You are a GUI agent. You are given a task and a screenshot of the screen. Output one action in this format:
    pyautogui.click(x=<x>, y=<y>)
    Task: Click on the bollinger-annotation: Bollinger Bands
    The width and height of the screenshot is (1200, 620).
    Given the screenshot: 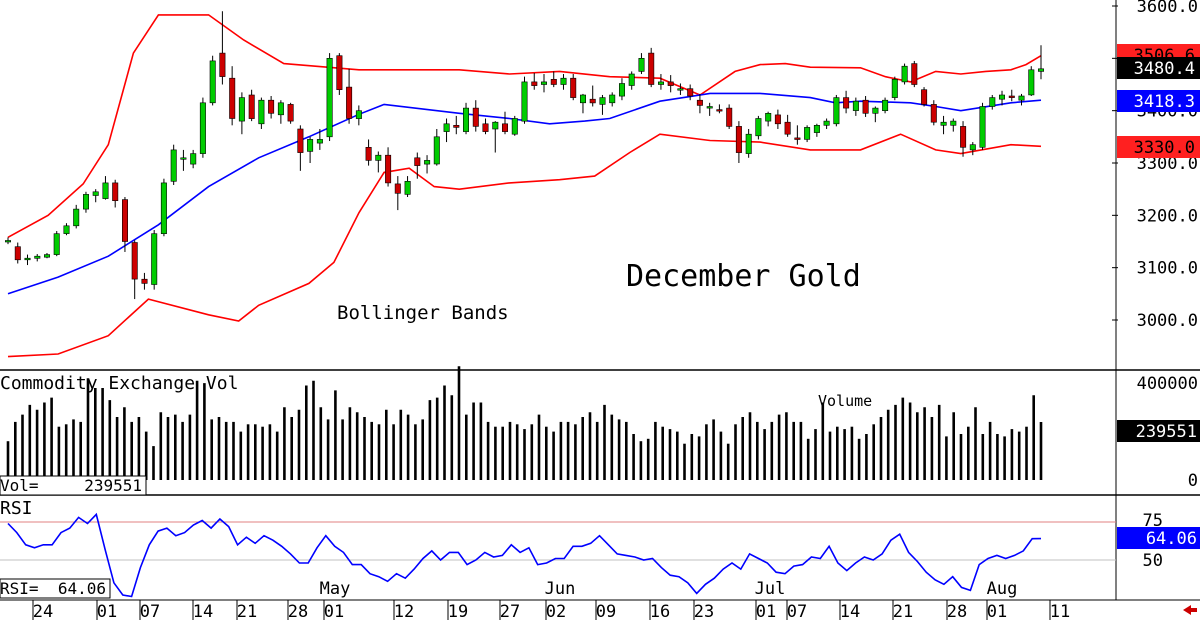 What is the action you would take?
    pyautogui.click(x=423, y=313)
    